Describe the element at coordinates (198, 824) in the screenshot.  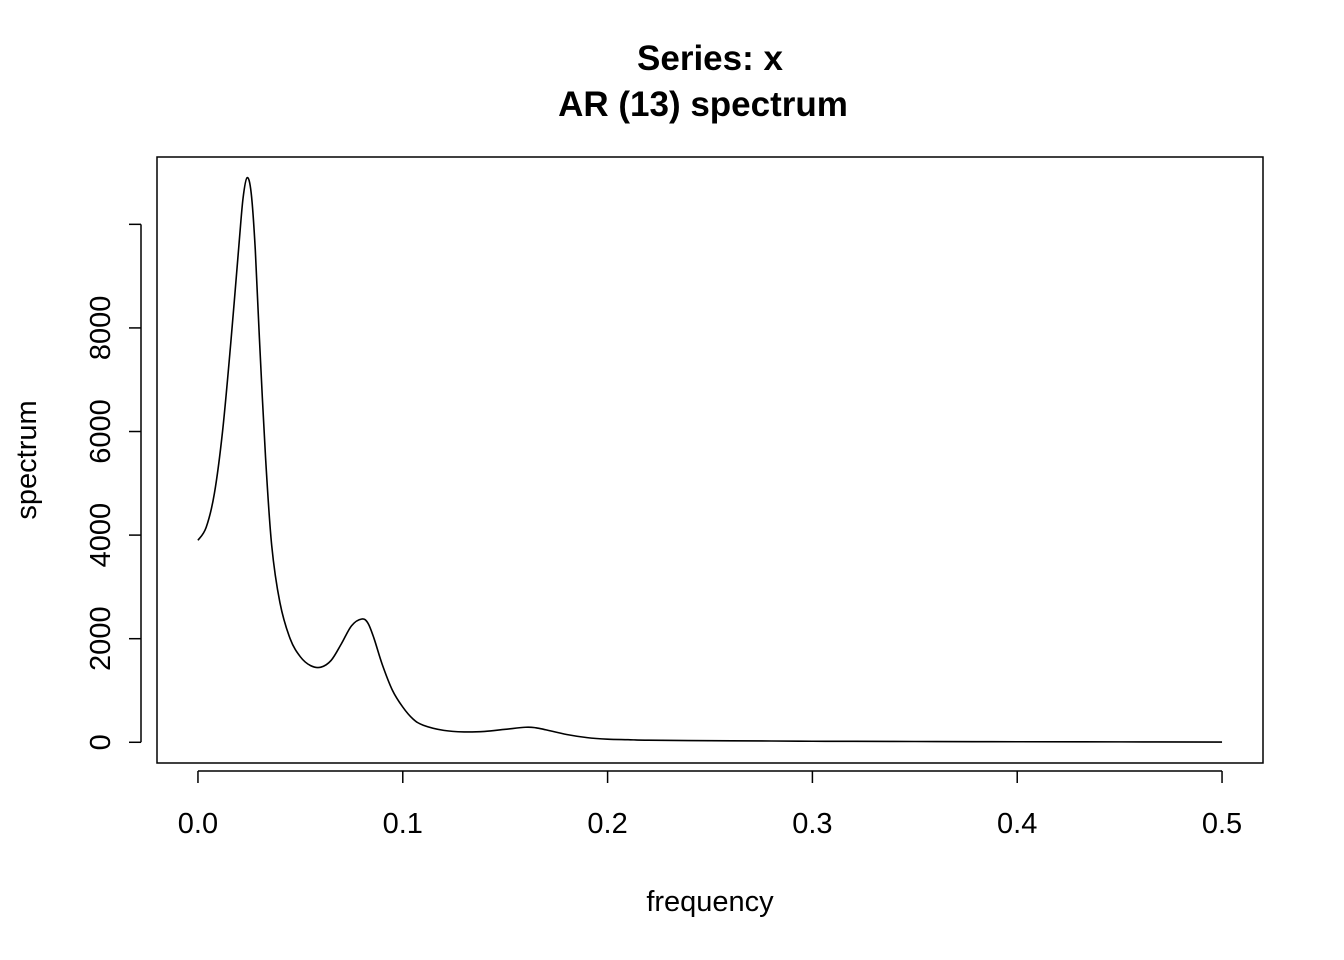
I see `x-tick-label: 0.0` at that location.